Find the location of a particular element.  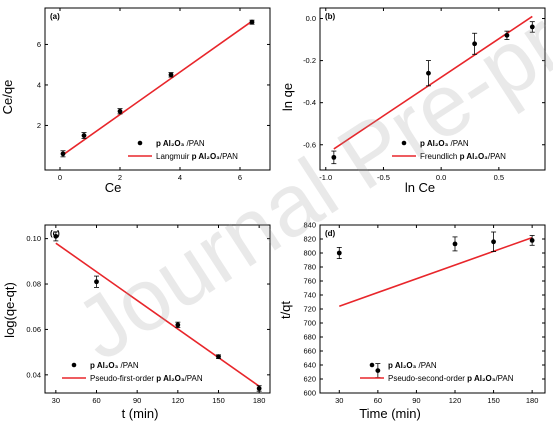

legend-label: Langmuir p Al₂O₃/PAN is located at coordinates (197, 156).